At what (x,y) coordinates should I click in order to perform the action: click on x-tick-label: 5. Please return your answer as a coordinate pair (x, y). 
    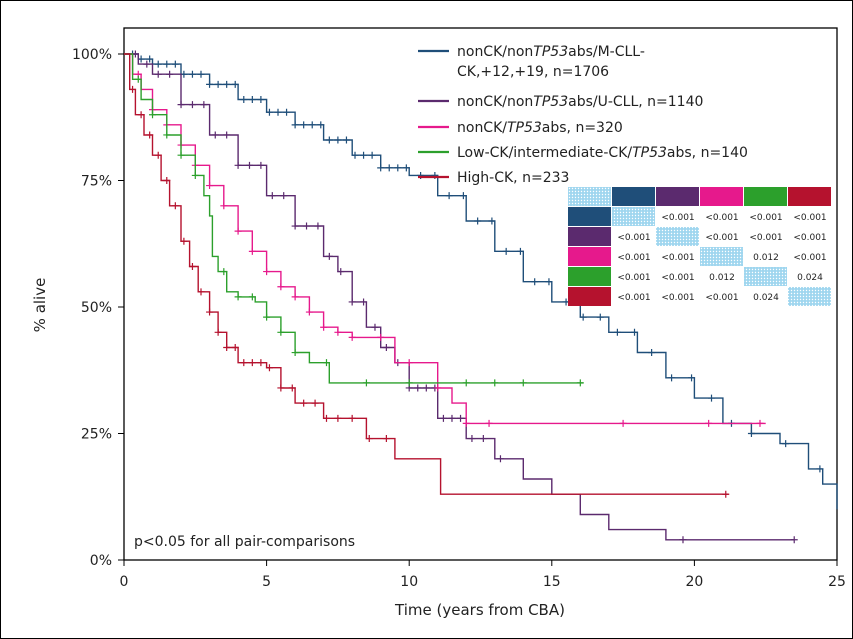
    Looking at the image, I should click on (266, 582).